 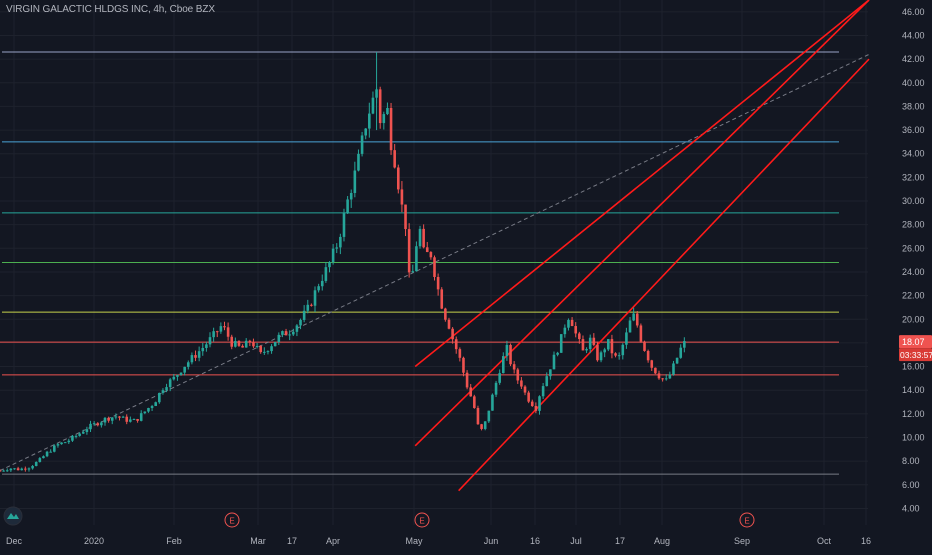 What do you see at coordinates (824, 541) in the screenshot?
I see `x-tick-label: Oct` at bounding box center [824, 541].